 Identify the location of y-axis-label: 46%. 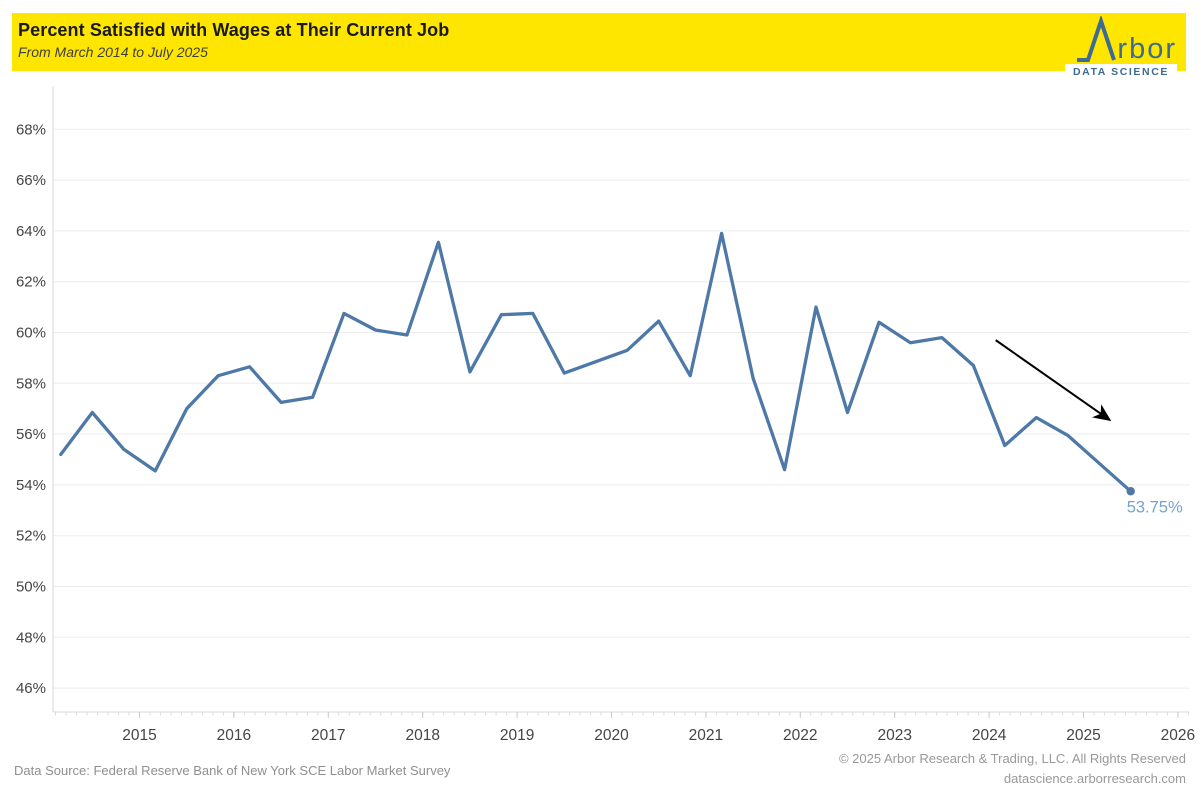
(31, 688).